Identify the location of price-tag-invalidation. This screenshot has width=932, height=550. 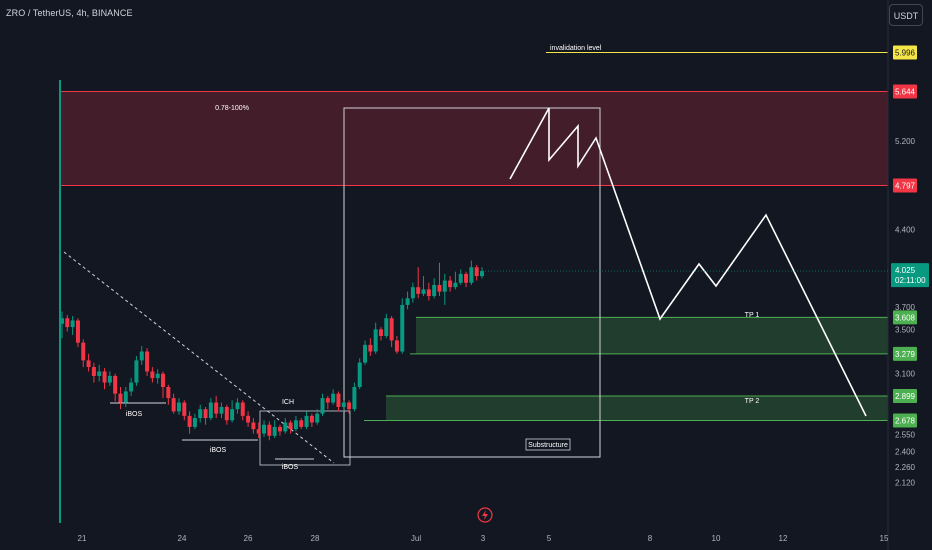
(905, 52).